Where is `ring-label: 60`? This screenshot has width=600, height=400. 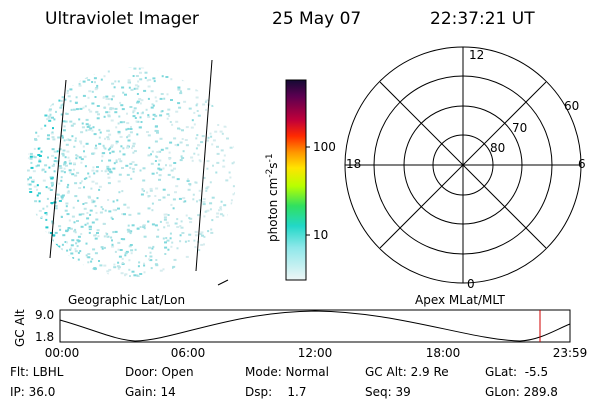 ring-label: 60 is located at coordinates (571, 106).